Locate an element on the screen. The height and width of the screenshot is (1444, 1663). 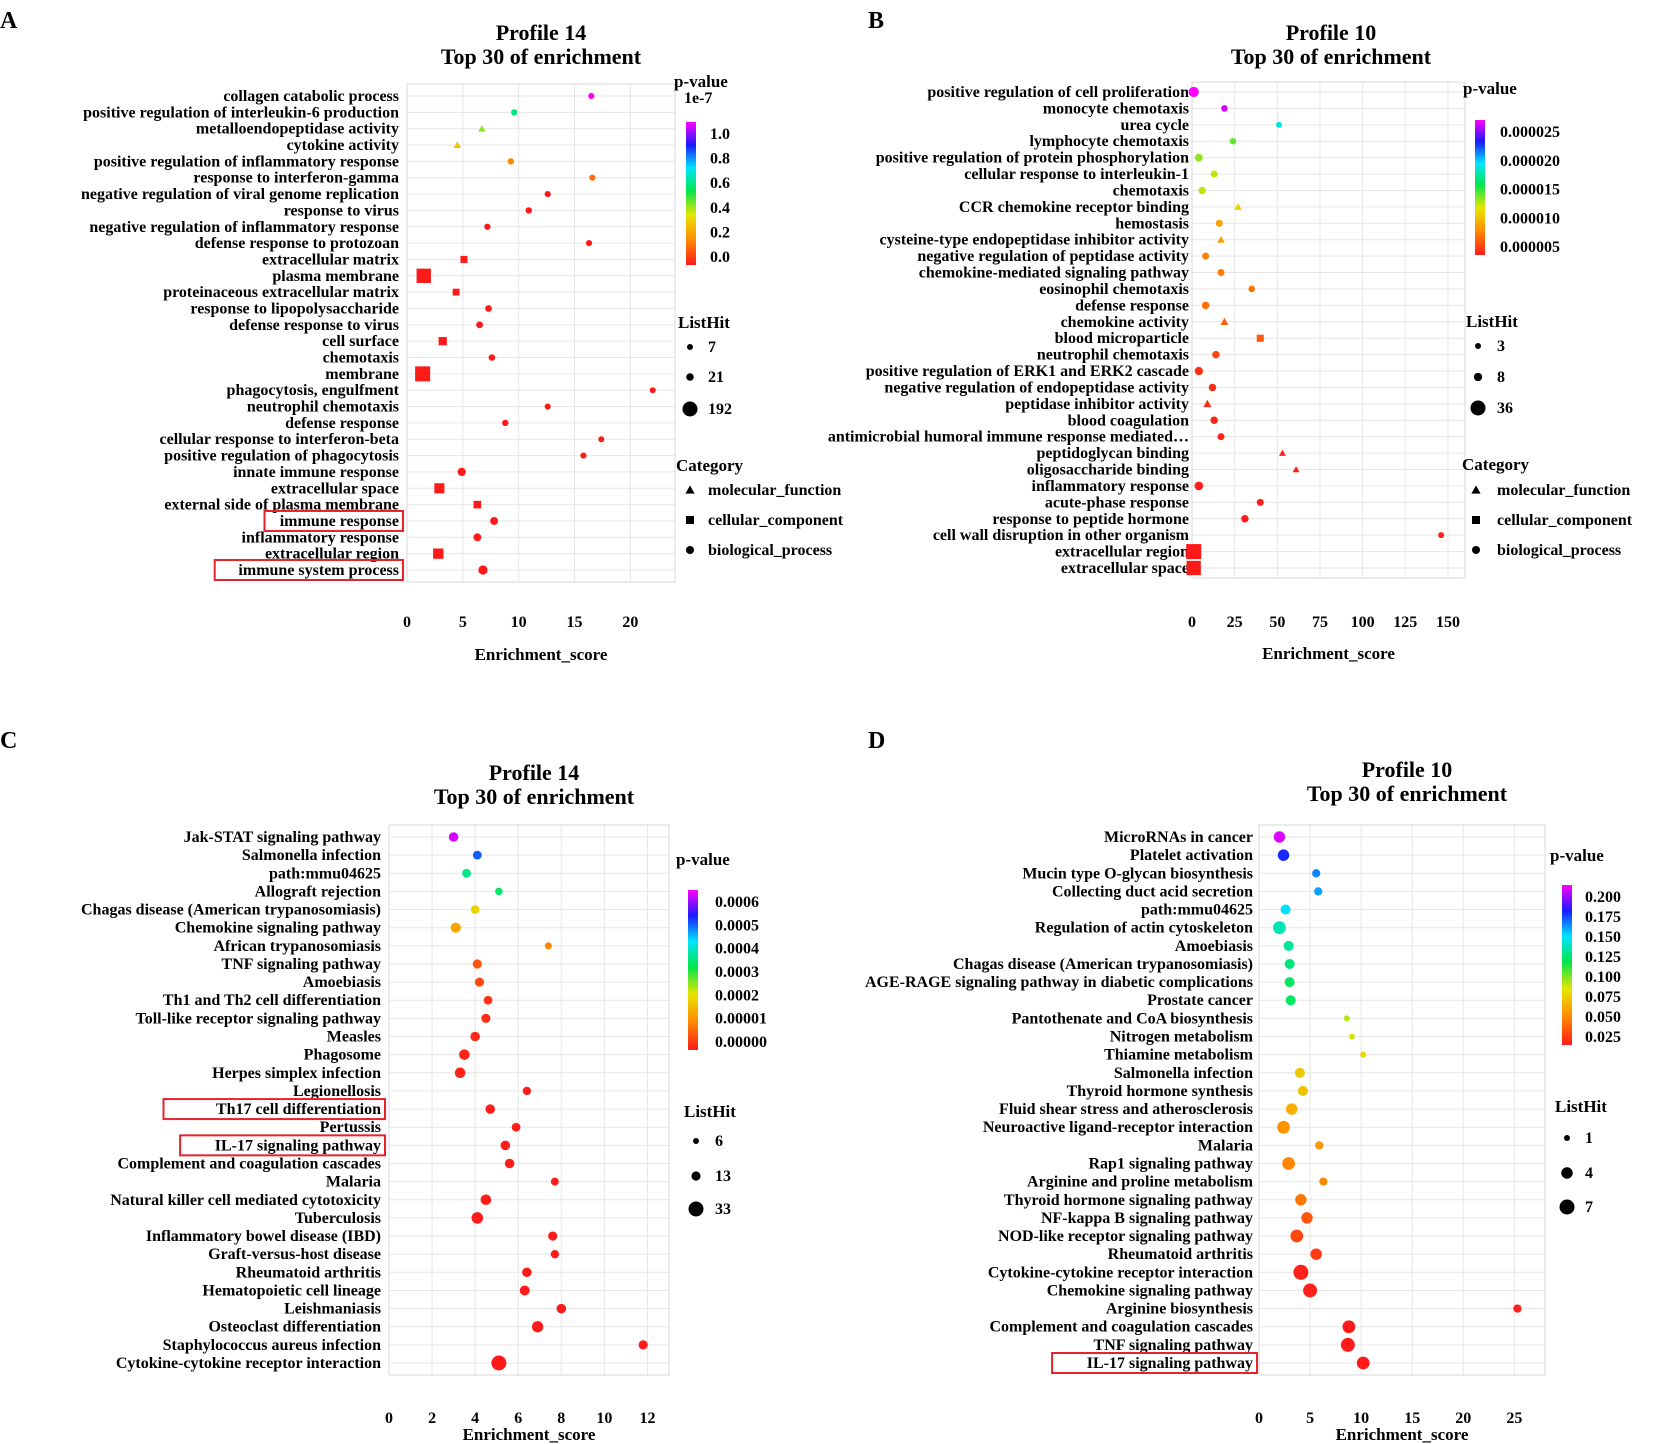
pvalue-legend-label: 0.000015 is located at coordinates (1530, 190).